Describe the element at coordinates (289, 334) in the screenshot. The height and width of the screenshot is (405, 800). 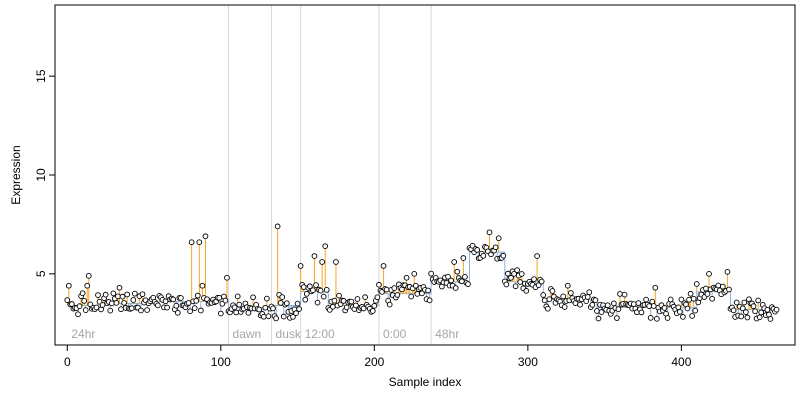
I see `section-label: dusk` at that location.